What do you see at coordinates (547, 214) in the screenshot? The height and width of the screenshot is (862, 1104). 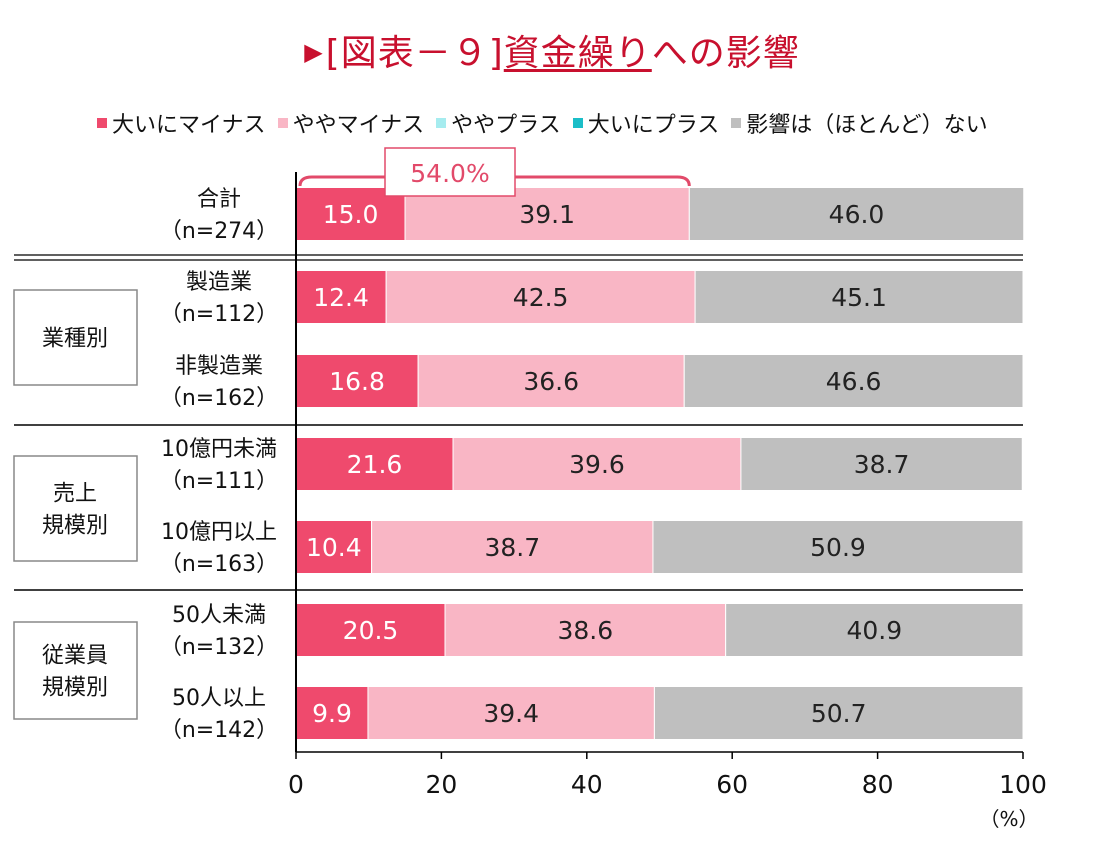 I see `data-label: 39.1` at bounding box center [547, 214].